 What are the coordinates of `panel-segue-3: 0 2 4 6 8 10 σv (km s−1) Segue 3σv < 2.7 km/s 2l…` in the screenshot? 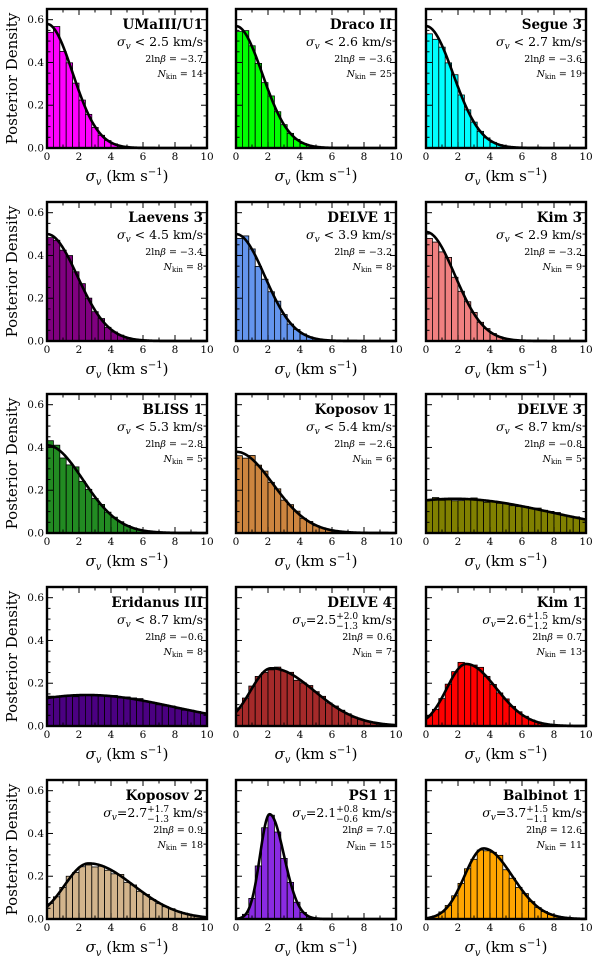 It's located at (508, 97).